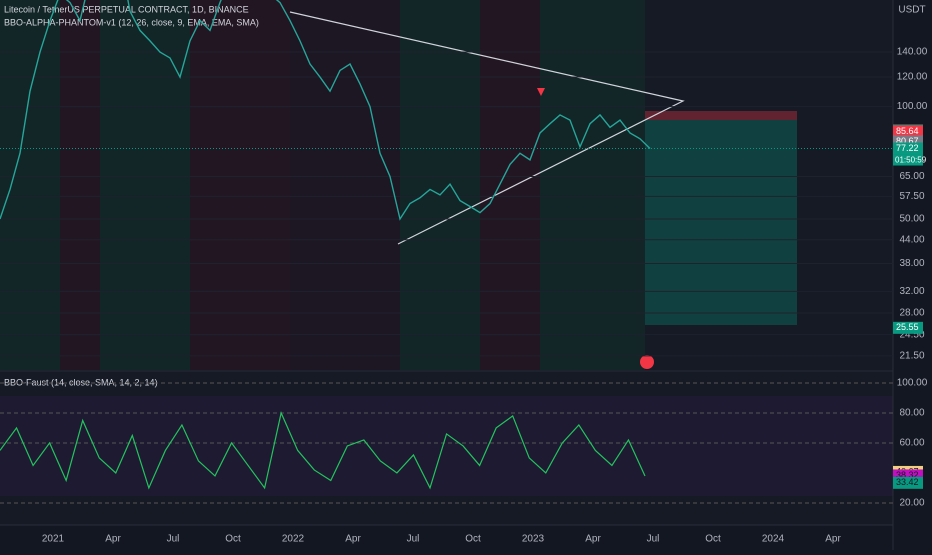  I want to click on sell-marker, so click(541, 92).